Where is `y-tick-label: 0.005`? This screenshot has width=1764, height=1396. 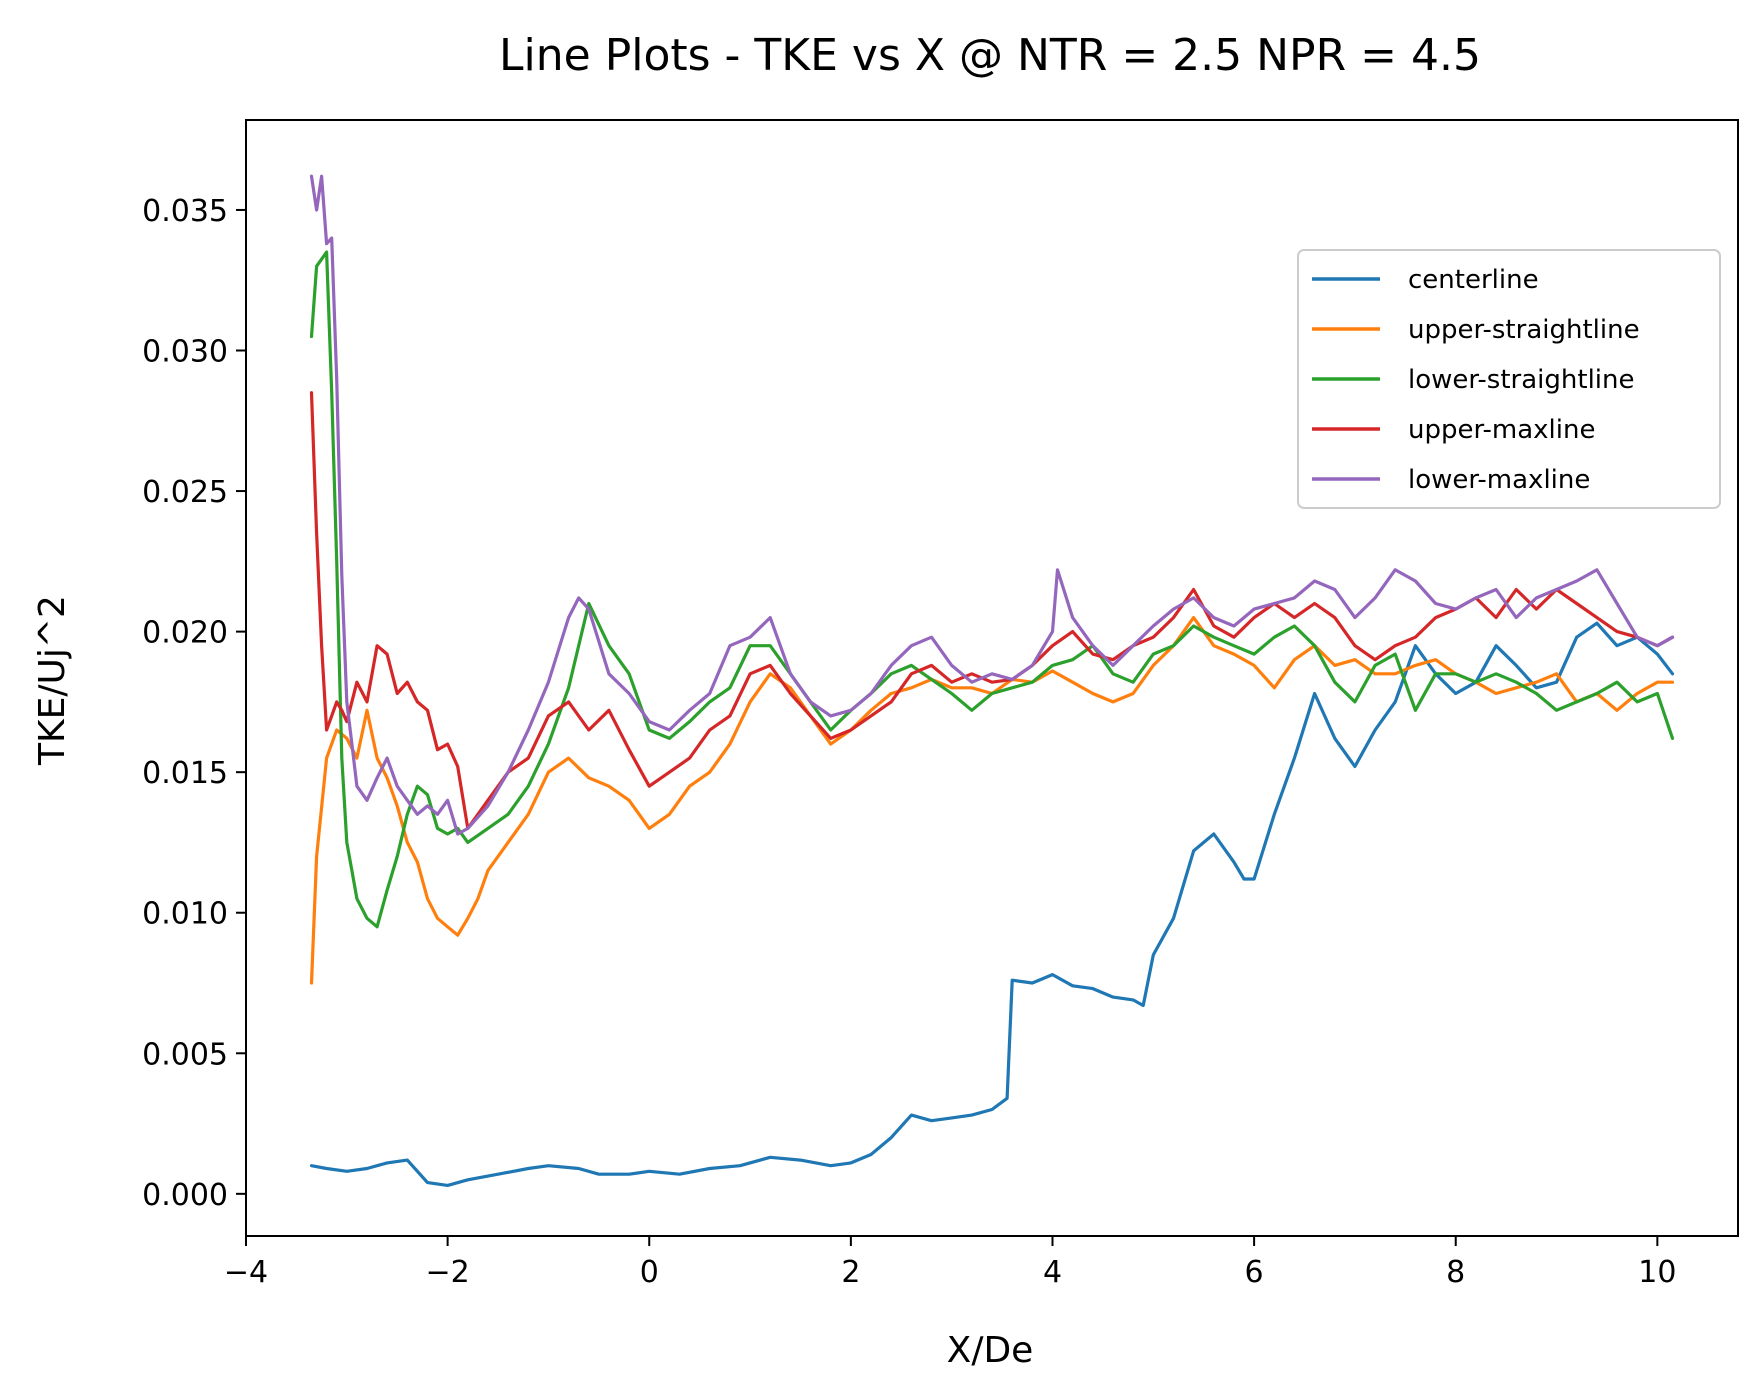
y-tick-label: 0.005 is located at coordinates (185, 1054).